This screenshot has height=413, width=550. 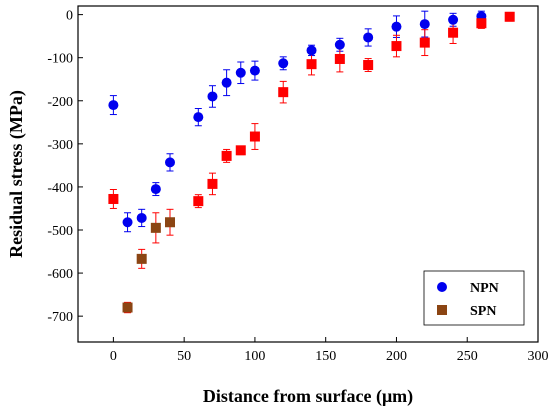 I want to click on x-axis-title: Distance from surface (μm), so click(x=308, y=396).